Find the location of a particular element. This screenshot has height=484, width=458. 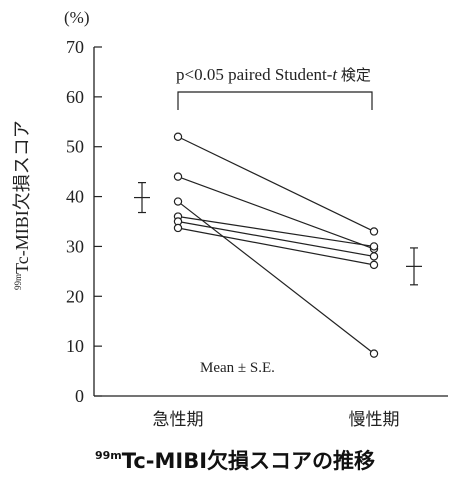

x-tick-label: 慢性期 is located at coordinates (374, 419).